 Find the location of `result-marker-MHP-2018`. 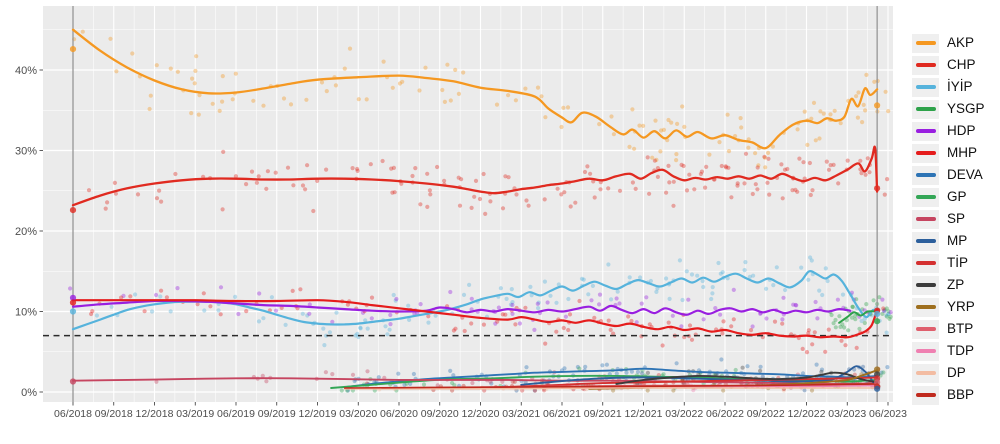

result-marker-MHP-2018 is located at coordinates (73, 302).